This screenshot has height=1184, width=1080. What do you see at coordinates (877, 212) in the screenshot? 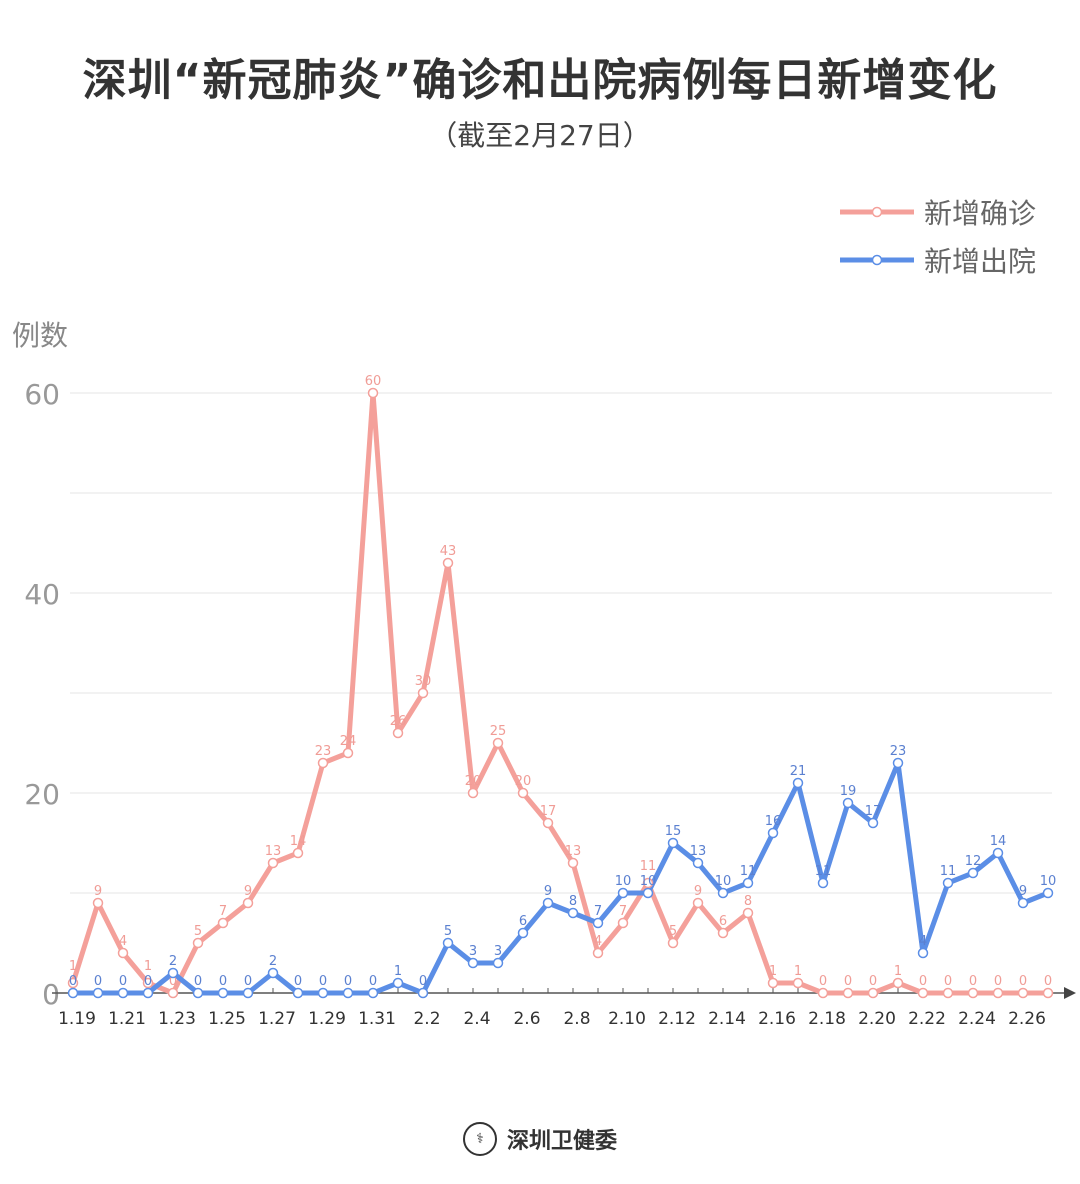
I see `legend-marker` at bounding box center [877, 212].